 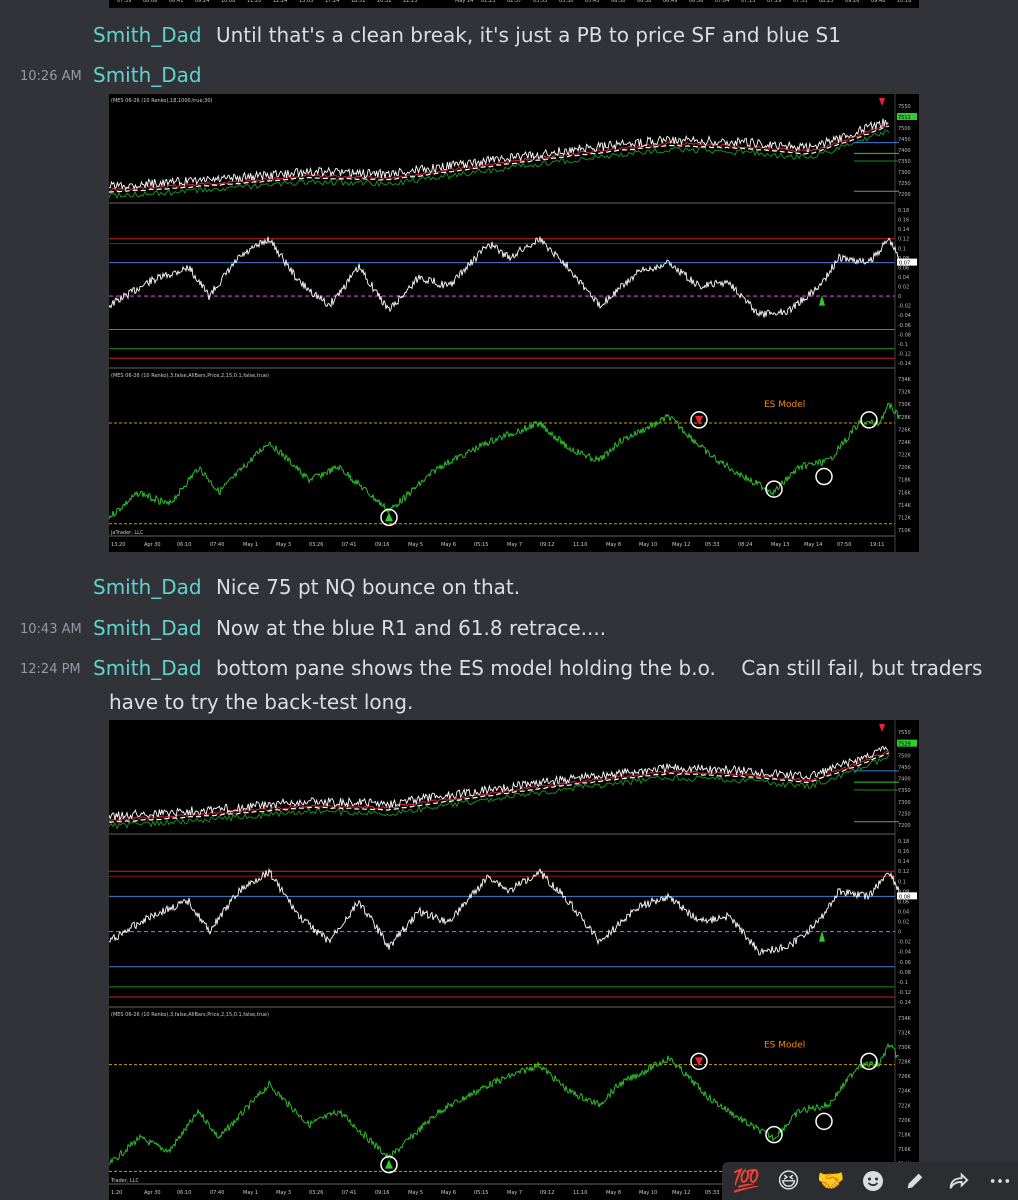 What do you see at coordinates (51, 76) in the screenshot?
I see `message-timestamp: 10:26 AM` at bounding box center [51, 76].